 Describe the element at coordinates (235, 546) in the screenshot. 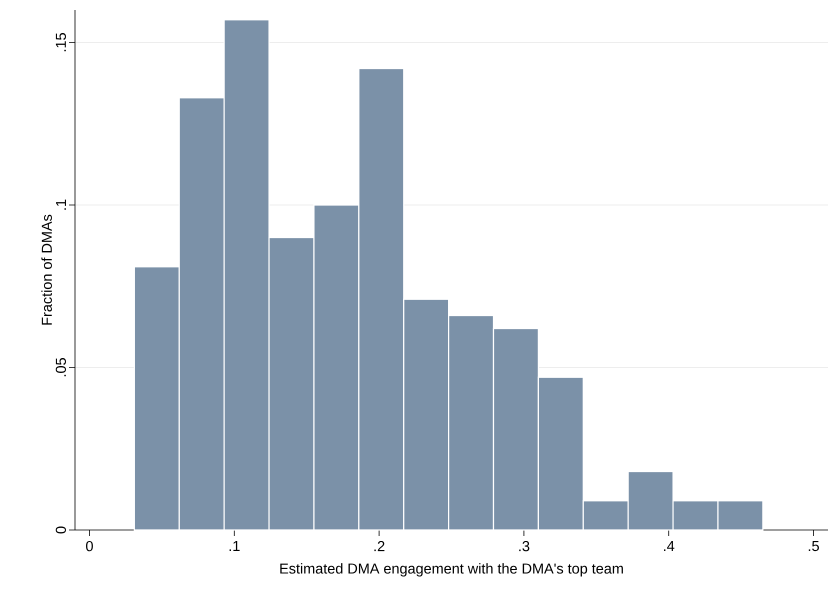

I see `x-tick-label: .1` at that location.